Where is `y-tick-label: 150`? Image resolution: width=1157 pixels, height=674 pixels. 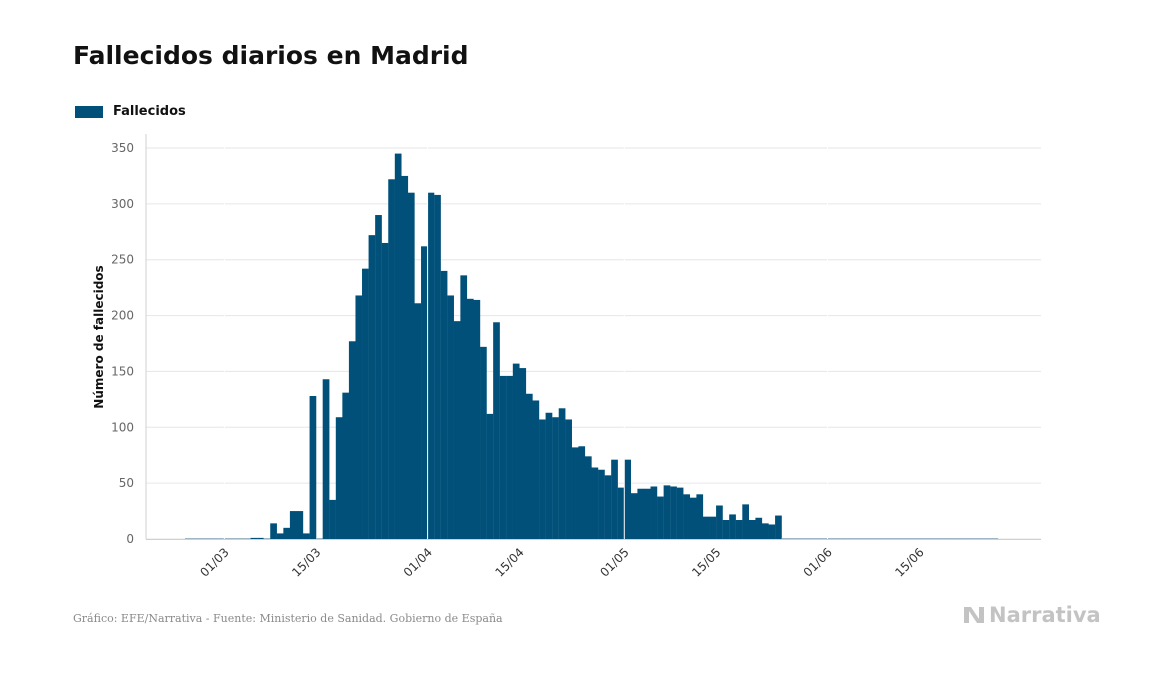 y-tick-label: 150 is located at coordinates (122, 371).